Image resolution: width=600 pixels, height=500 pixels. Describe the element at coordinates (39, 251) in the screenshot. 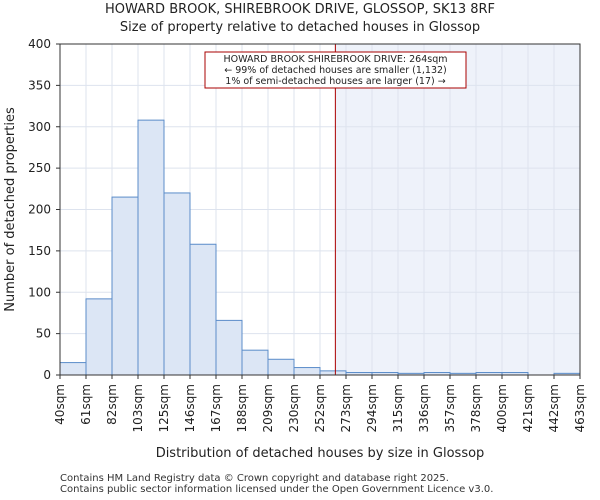

I see `y-tick-label: 150` at that location.